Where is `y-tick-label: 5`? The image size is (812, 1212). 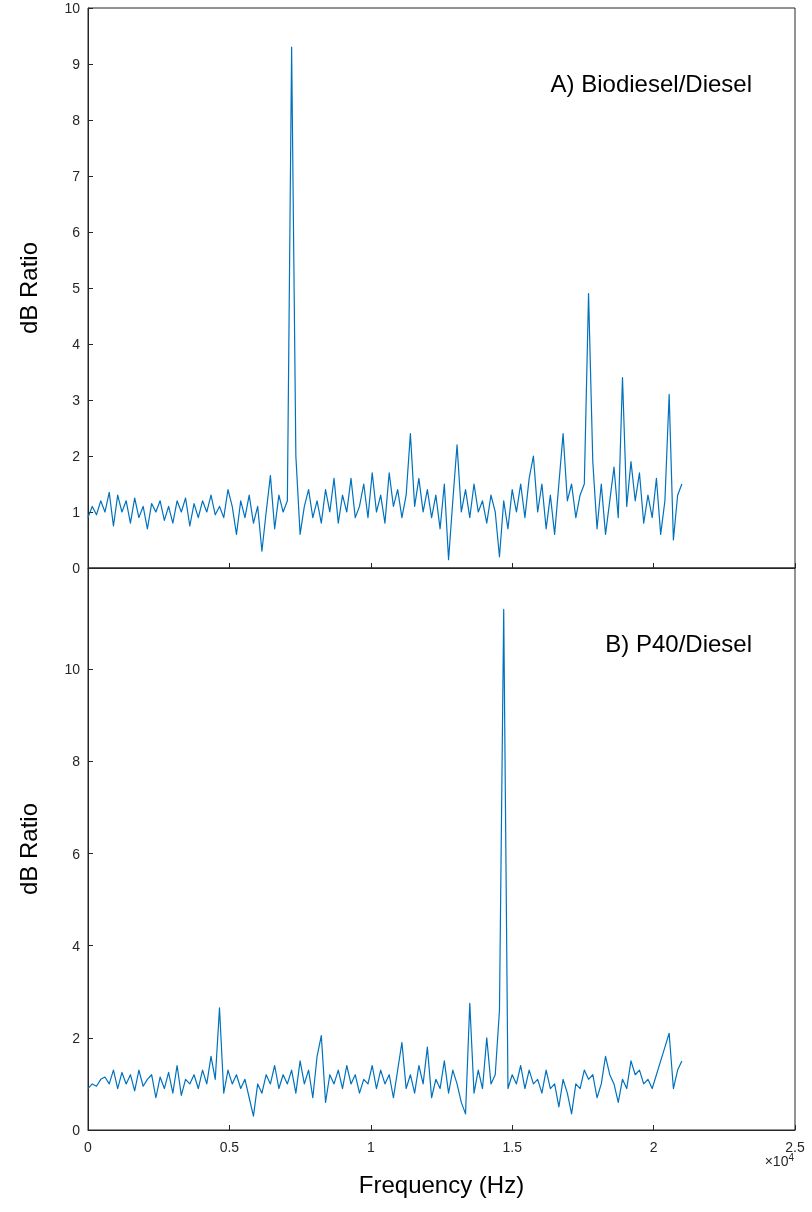 y-tick-label: 5 is located at coordinates (76, 288).